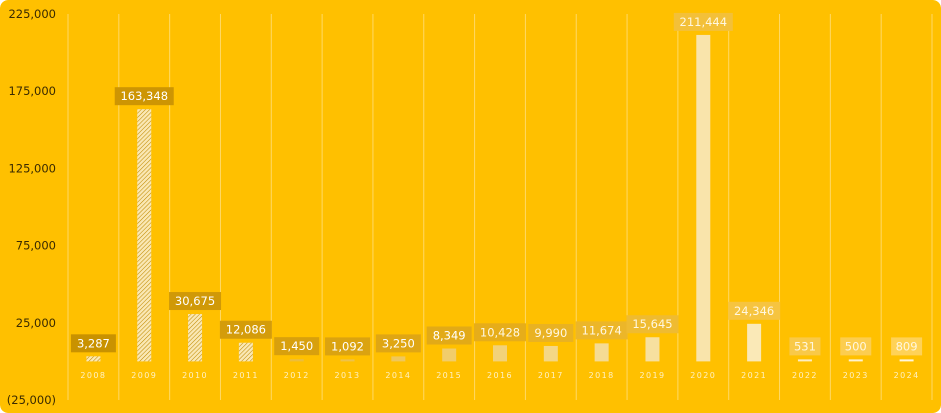 This screenshot has width=941, height=413. I want to click on data-label: 1,092, so click(347, 346).